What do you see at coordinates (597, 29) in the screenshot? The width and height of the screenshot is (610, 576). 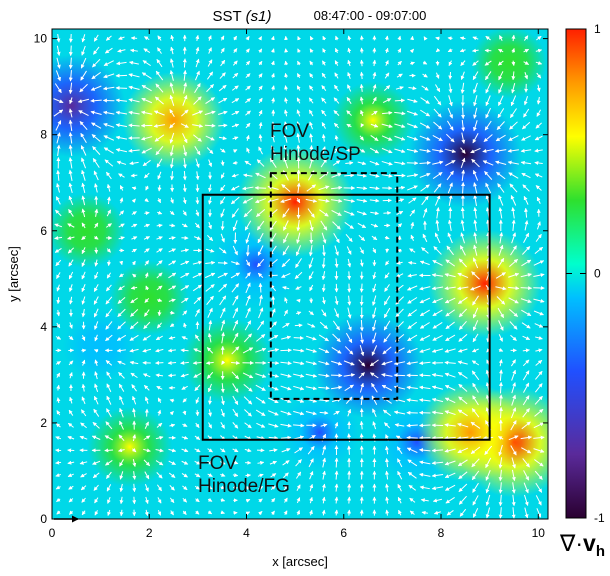 I see `colorbar-tick-label: 1` at bounding box center [597, 29].